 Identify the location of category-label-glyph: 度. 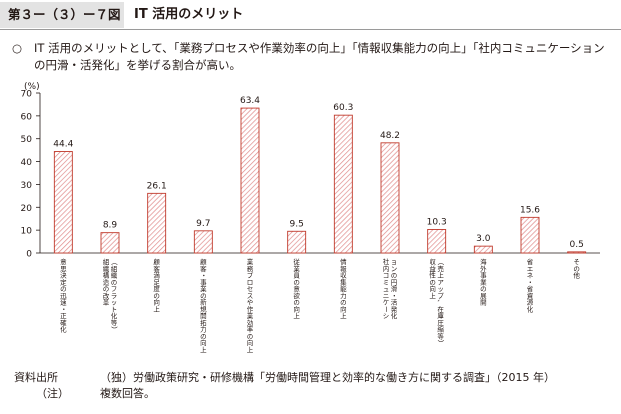
(156, 288).